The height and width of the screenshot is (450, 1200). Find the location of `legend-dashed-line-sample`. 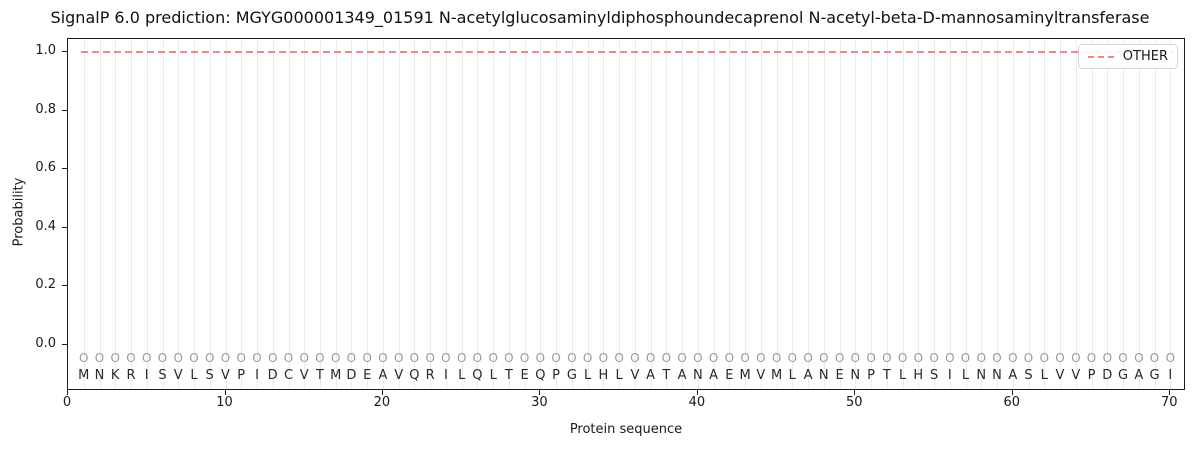

legend-dashed-line-sample is located at coordinates (1101, 56).